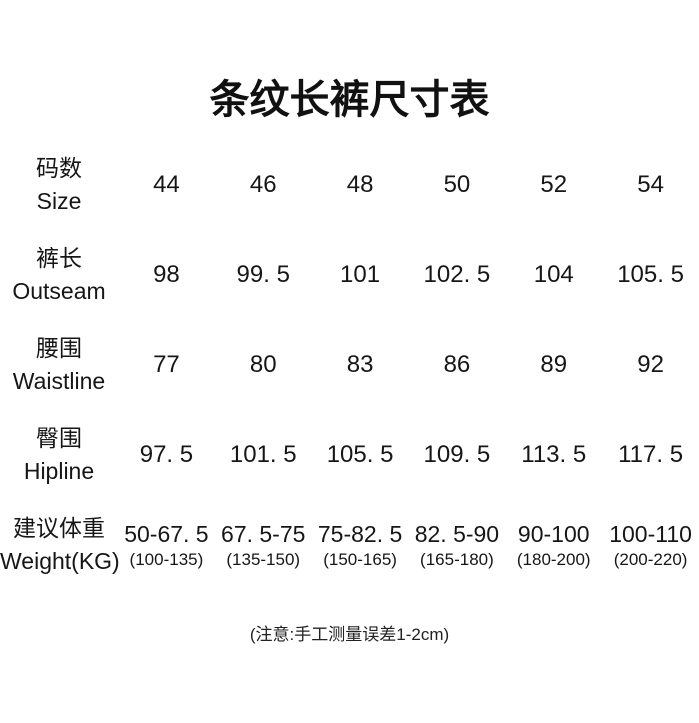  I want to click on row-label: 建议体重 Weight(KG), so click(60, 545).